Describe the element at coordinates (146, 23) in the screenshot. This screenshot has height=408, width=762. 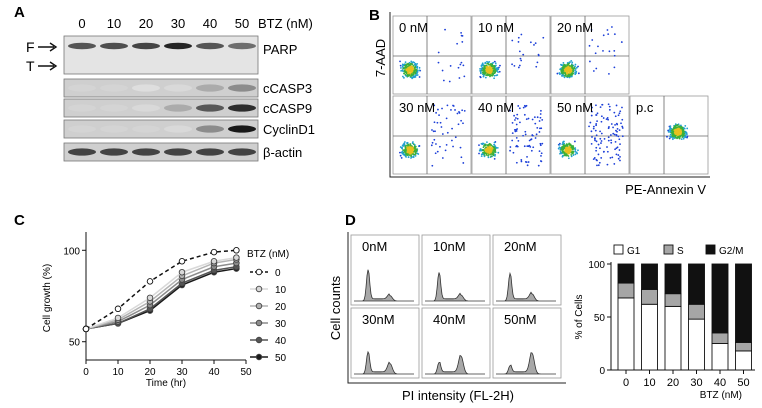
I see `dose-label: 20` at that location.